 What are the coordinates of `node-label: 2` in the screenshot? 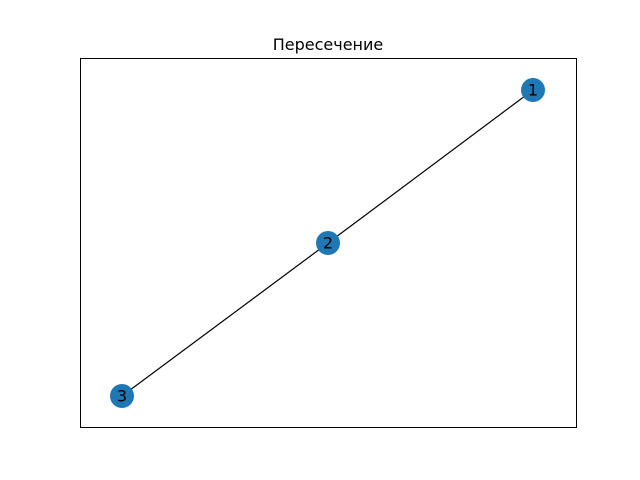 It's located at (328, 243).